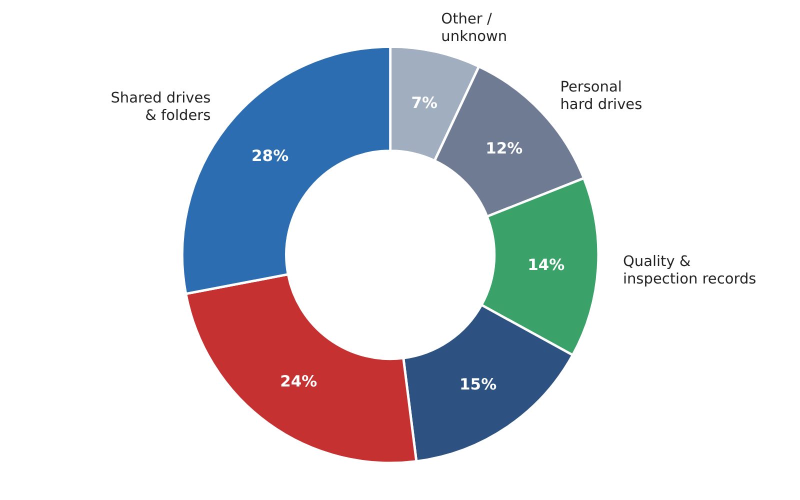  Describe the element at coordinates (505, 148) in the screenshot. I see `data-label: 12%` at that location.